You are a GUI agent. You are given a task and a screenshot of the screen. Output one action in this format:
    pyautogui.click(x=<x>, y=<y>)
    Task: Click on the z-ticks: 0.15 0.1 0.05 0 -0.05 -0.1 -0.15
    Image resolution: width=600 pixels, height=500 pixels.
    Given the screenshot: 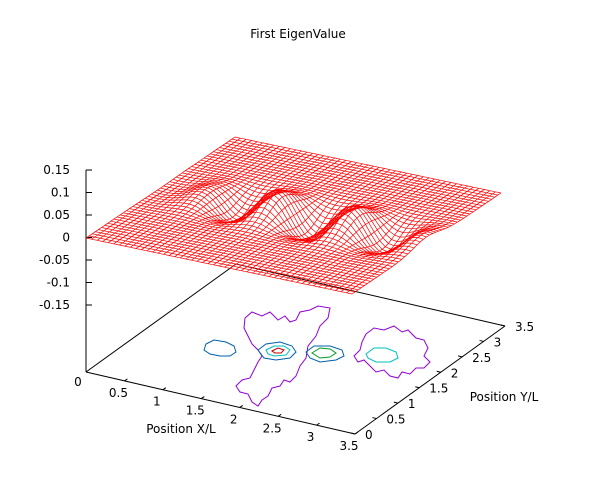 What is the action you would take?
    pyautogui.click(x=65, y=237)
    